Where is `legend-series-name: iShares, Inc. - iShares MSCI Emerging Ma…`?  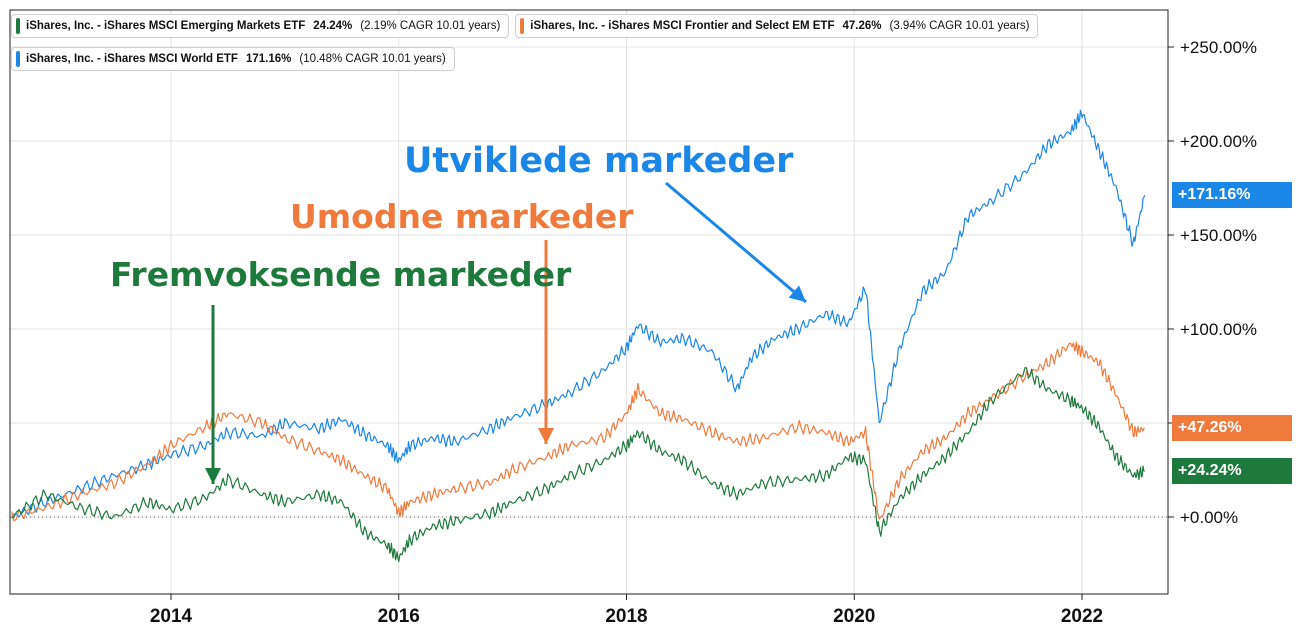
legend-series-name: iShares, Inc. - iShares MSCI Emerging Ma… is located at coordinates (166, 26).